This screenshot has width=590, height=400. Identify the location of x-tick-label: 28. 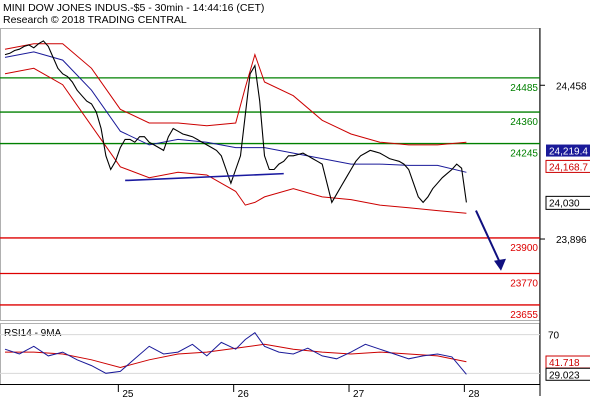
(474, 394).